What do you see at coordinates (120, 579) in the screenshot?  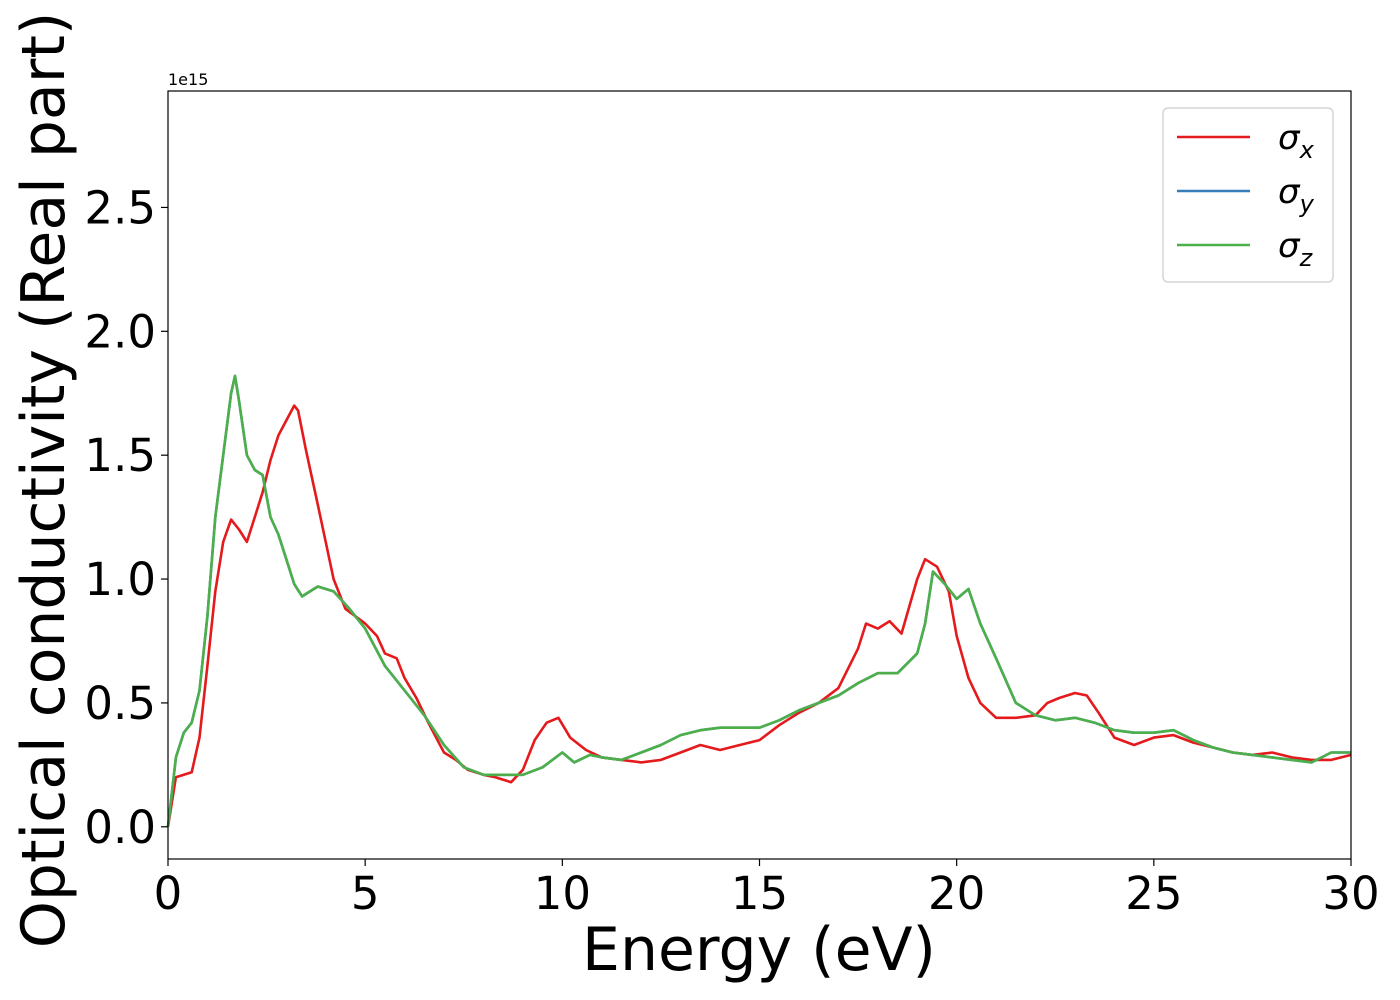 I see `y-tick-label: 1.0` at bounding box center [120, 579].